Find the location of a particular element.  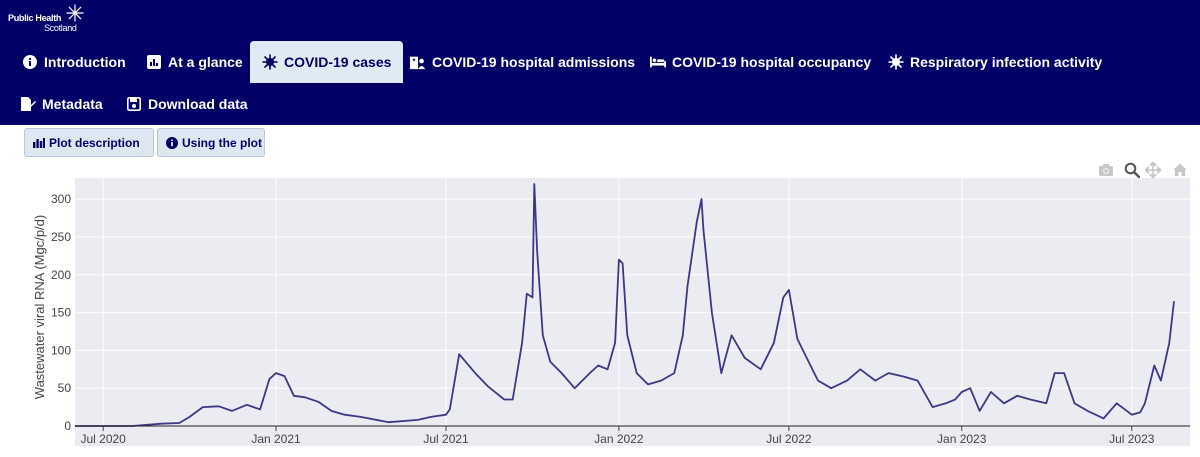

x-tick-label: Jul 2023 is located at coordinates (1132, 439).